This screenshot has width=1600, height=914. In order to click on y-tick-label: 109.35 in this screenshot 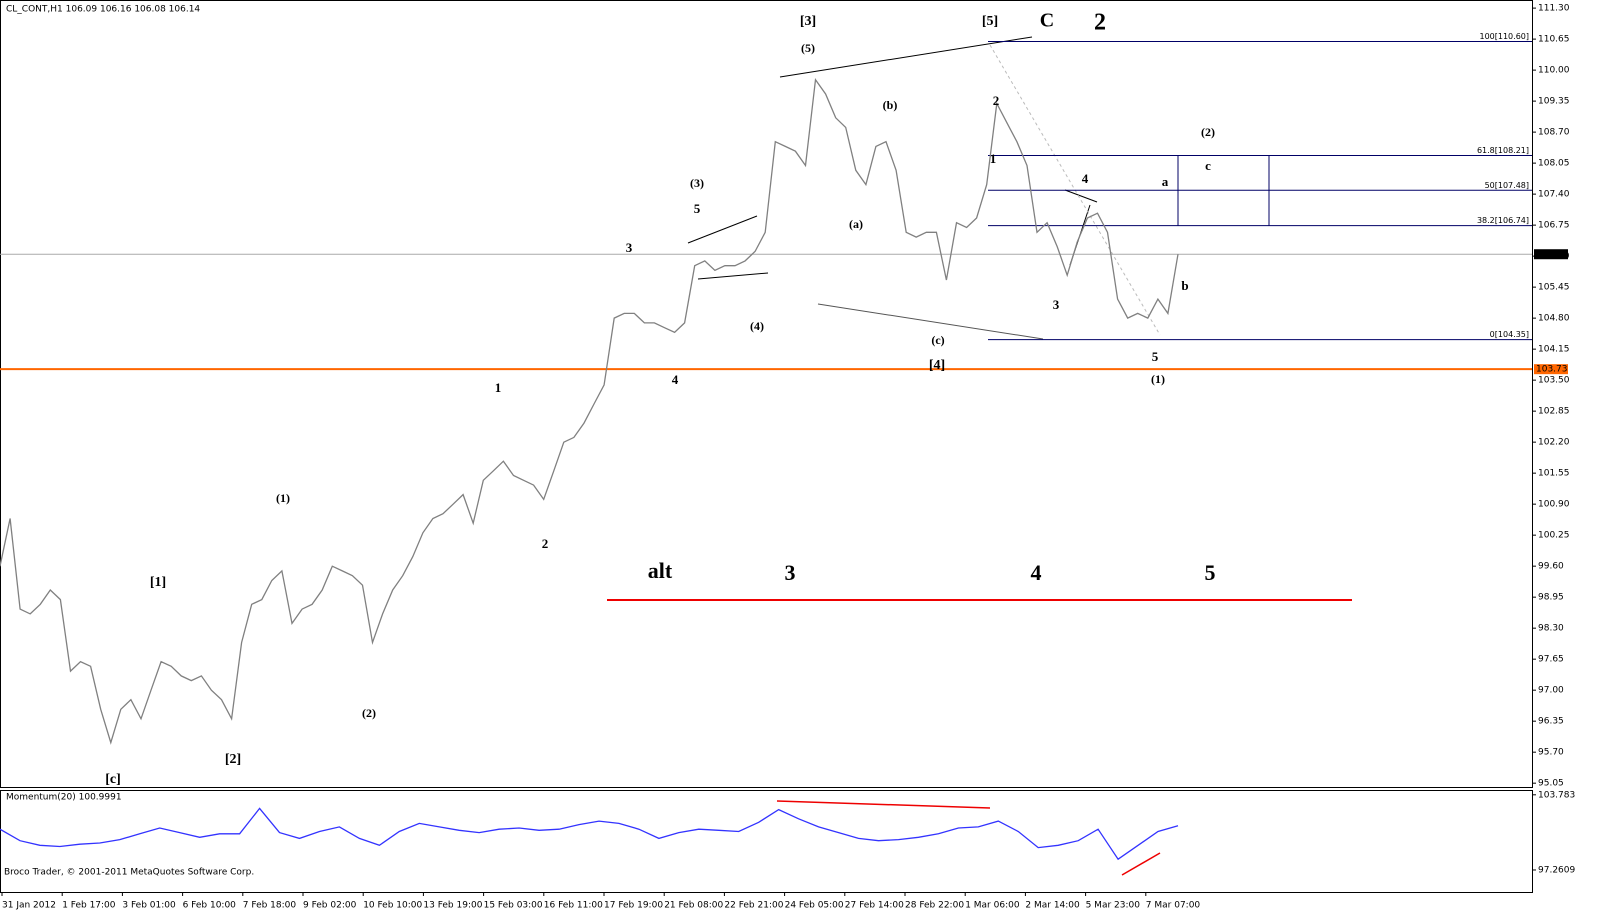, I will do `click(1554, 102)`.